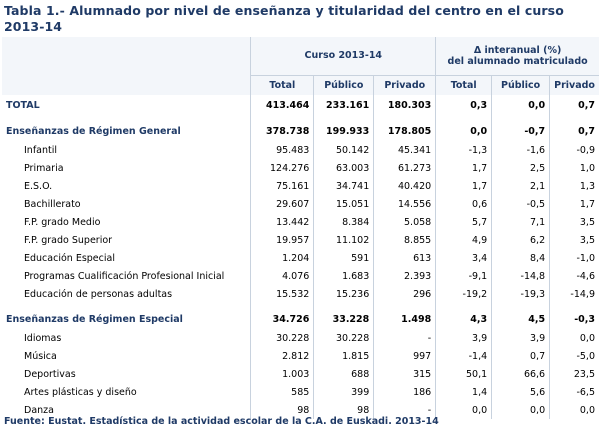 The image size is (599, 432). What do you see at coordinates (404, 356) in the screenshot?
I see `cell-value: 997` at bounding box center [404, 356].